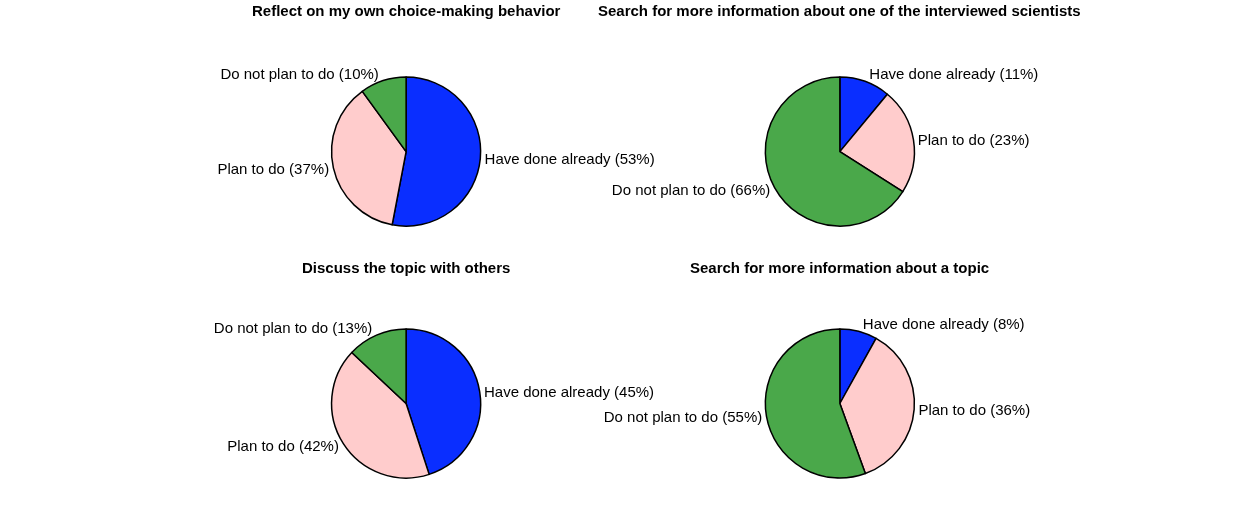  Describe the element at coordinates (273, 168) in the screenshot. I see `slice-label: Plan to do (37%)` at that location.